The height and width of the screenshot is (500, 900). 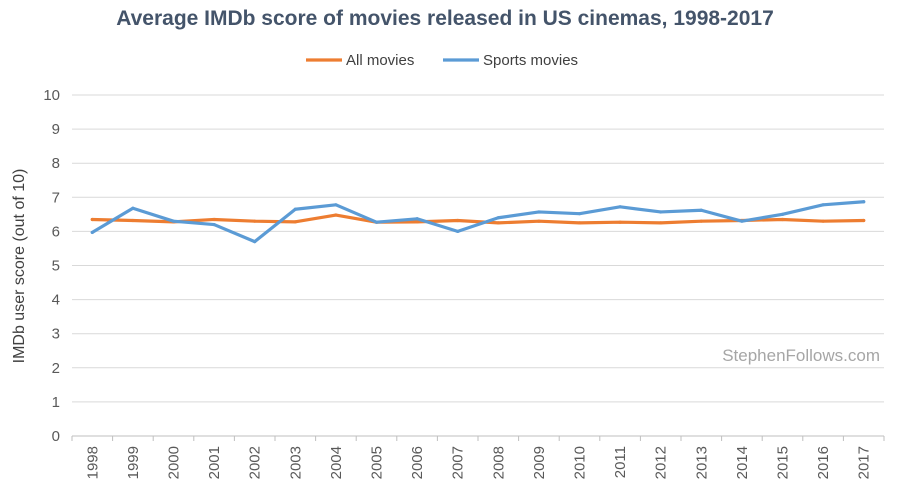 I want to click on x-tick-label: 2001, so click(x=214, y=462).